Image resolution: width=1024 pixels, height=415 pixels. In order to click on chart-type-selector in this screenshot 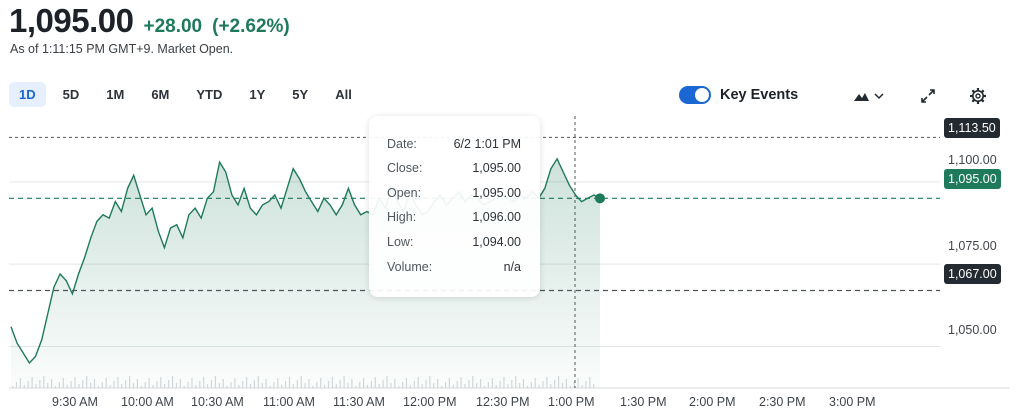, I will do `click(869, 96)`.